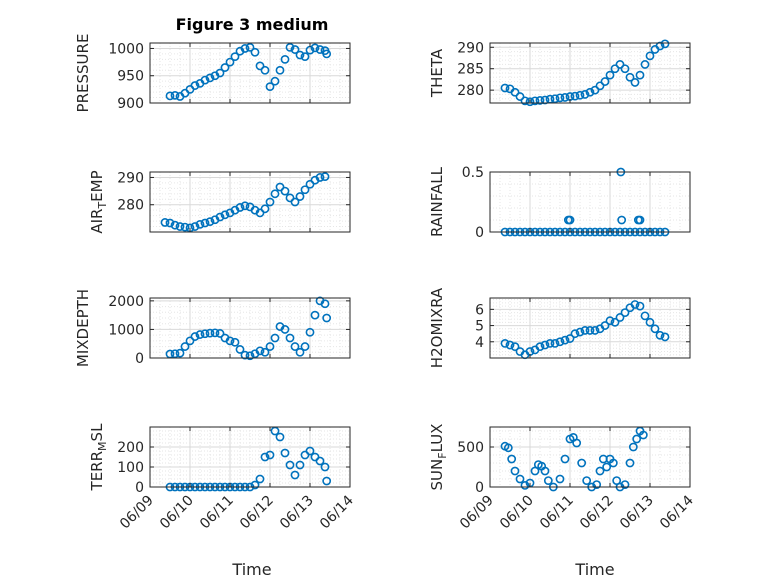 This screenshot has height=583, width=778. What do you see at coordinates (251, 569) in the screenshot?
I see `x-axis-label-left: Time` at bounding box center [251, 569].